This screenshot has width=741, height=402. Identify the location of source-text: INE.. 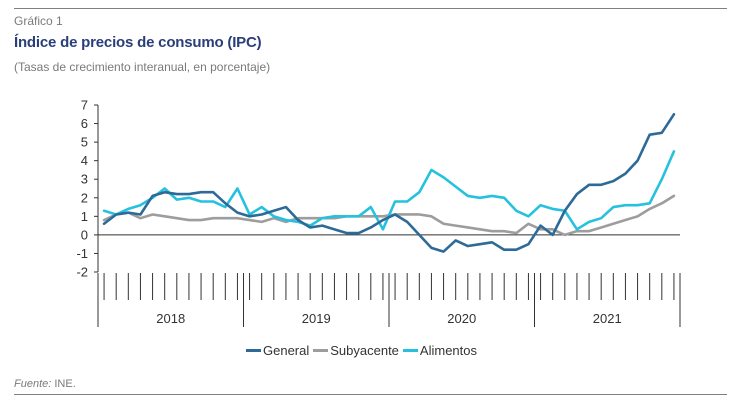
(63, 384).